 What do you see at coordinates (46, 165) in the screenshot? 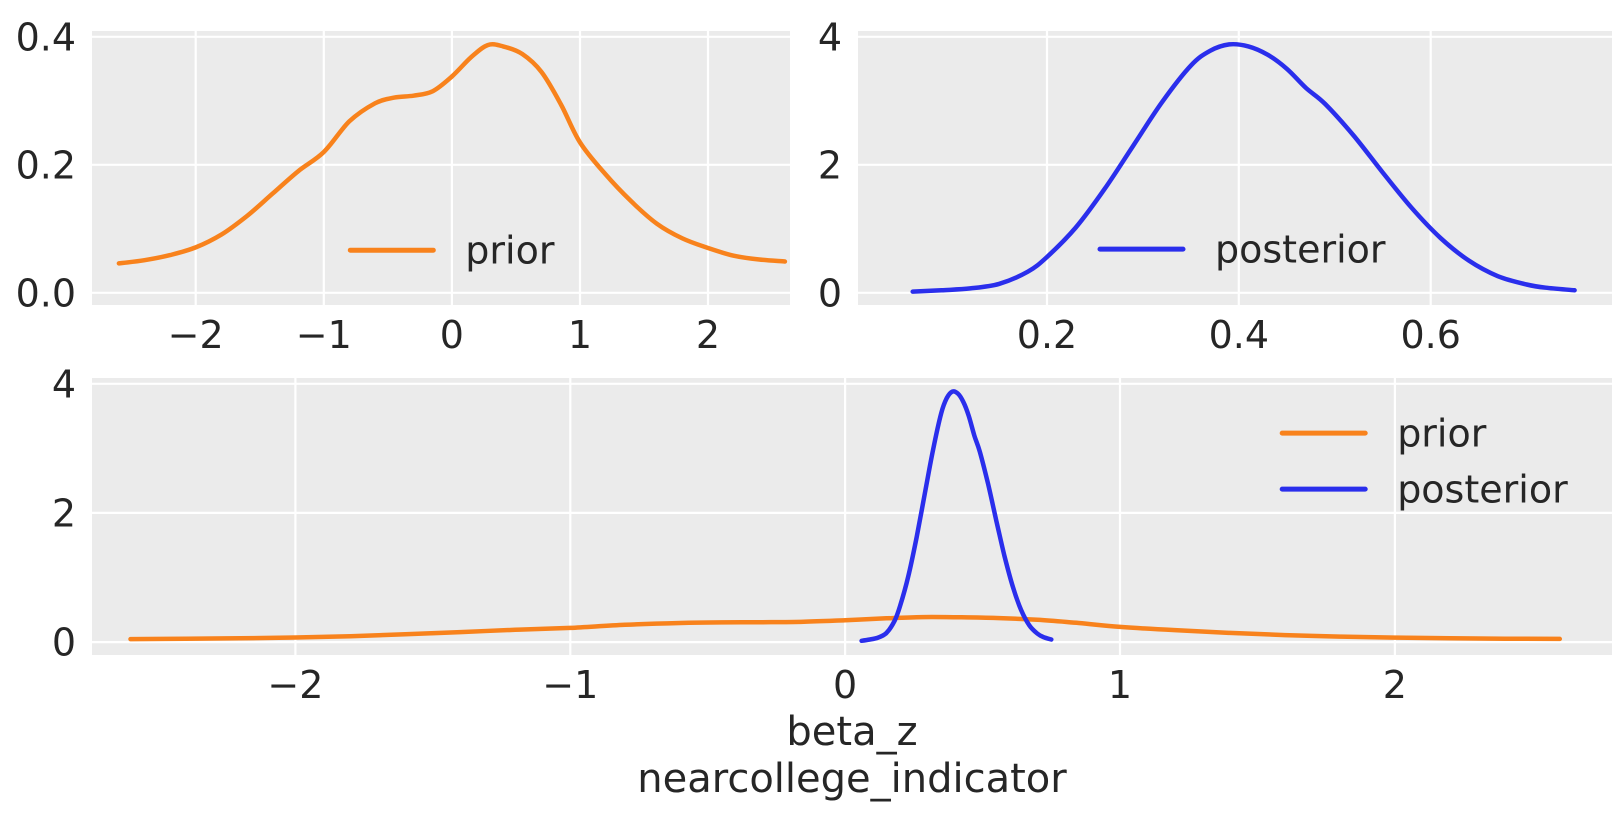
I see `y-tick-label: 0.2` at bounding box center [46, 165].